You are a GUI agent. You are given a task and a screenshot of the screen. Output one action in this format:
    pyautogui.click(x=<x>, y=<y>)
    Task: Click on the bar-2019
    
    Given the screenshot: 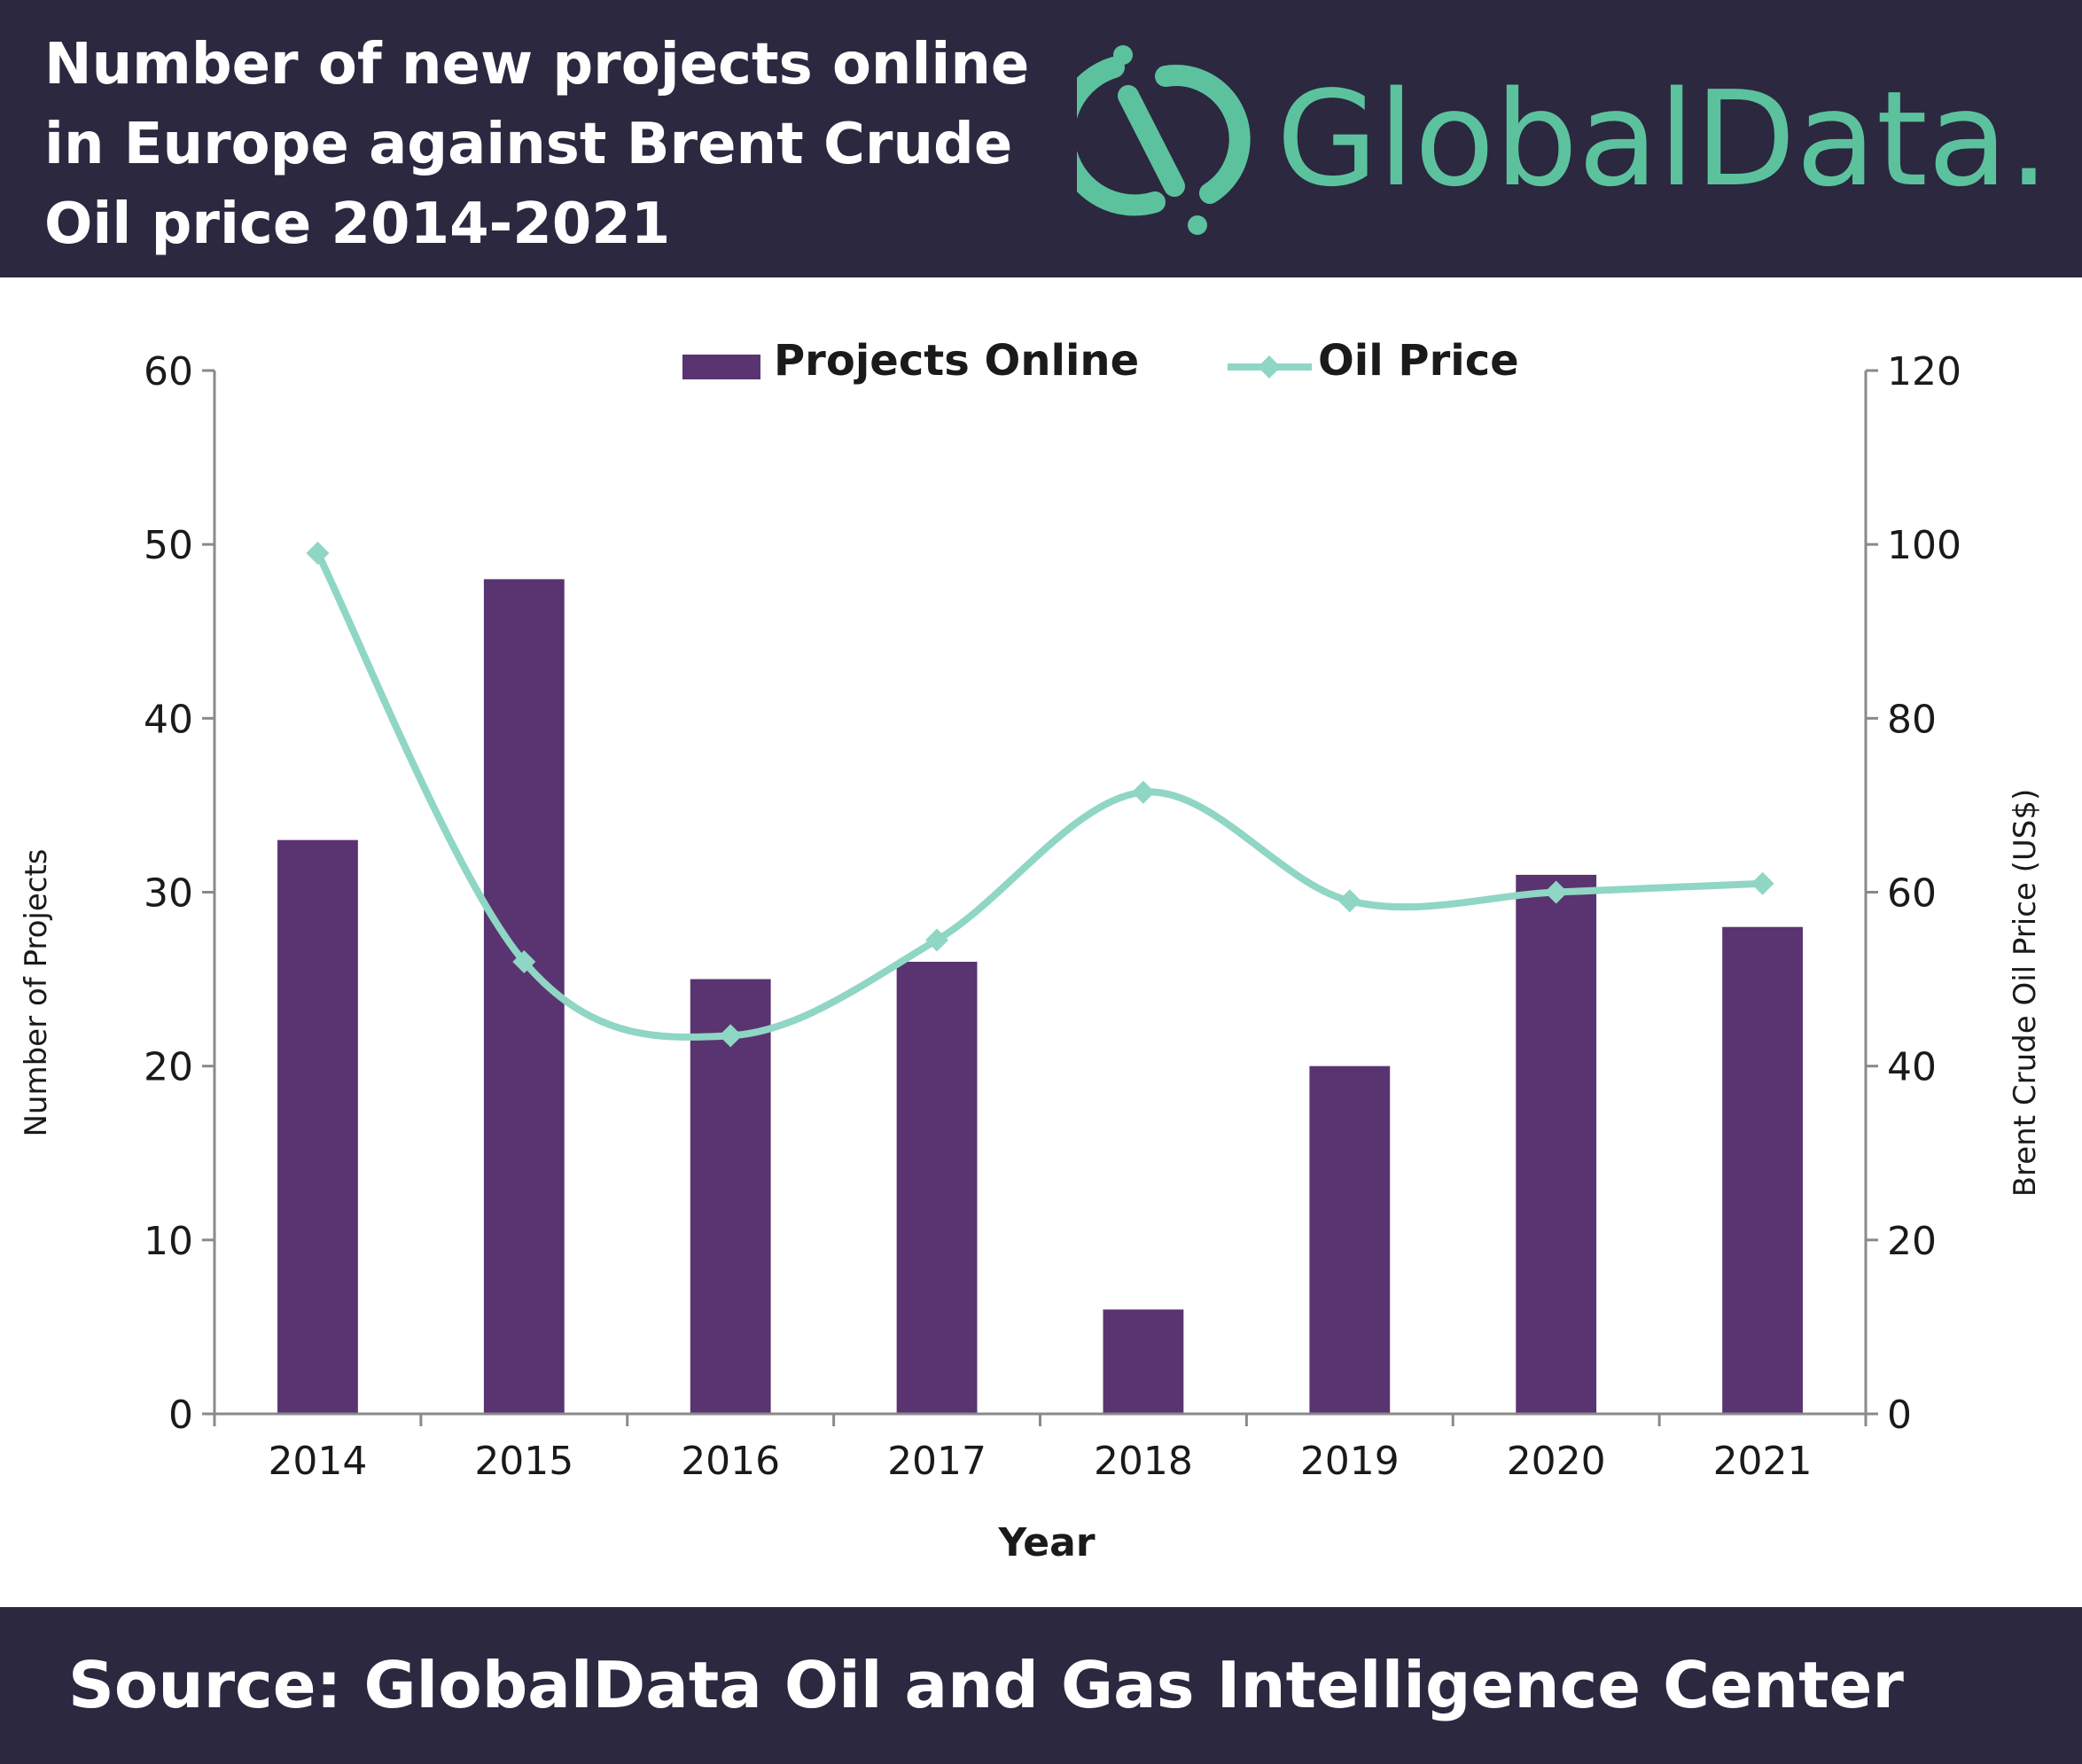 What is the action you would take?
    pyautogui.click(x=1350, y=1239)
    